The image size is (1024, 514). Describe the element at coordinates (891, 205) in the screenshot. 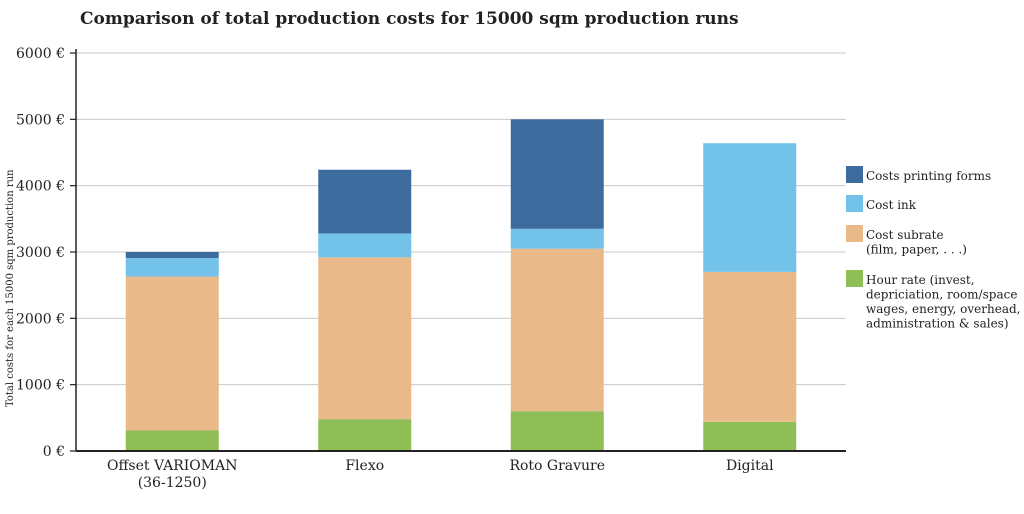

I see `legend-label: Cost ink` at that location.